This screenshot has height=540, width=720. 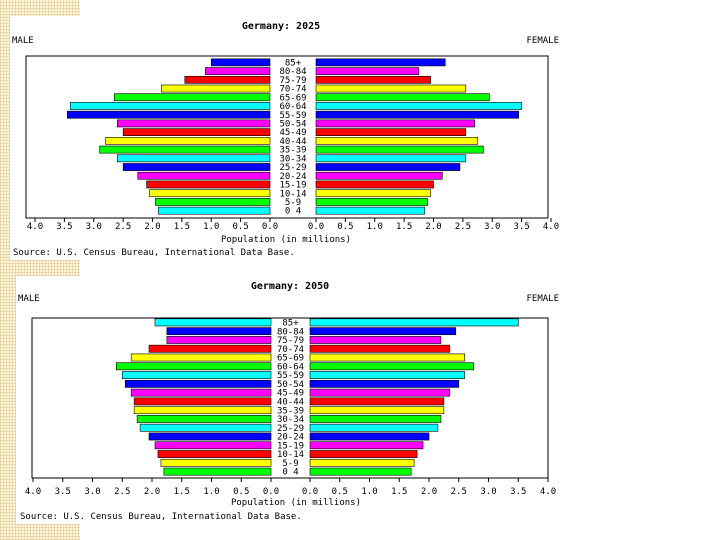 I want to click on age-group-label: 30-34, so click(x=290, y=420).